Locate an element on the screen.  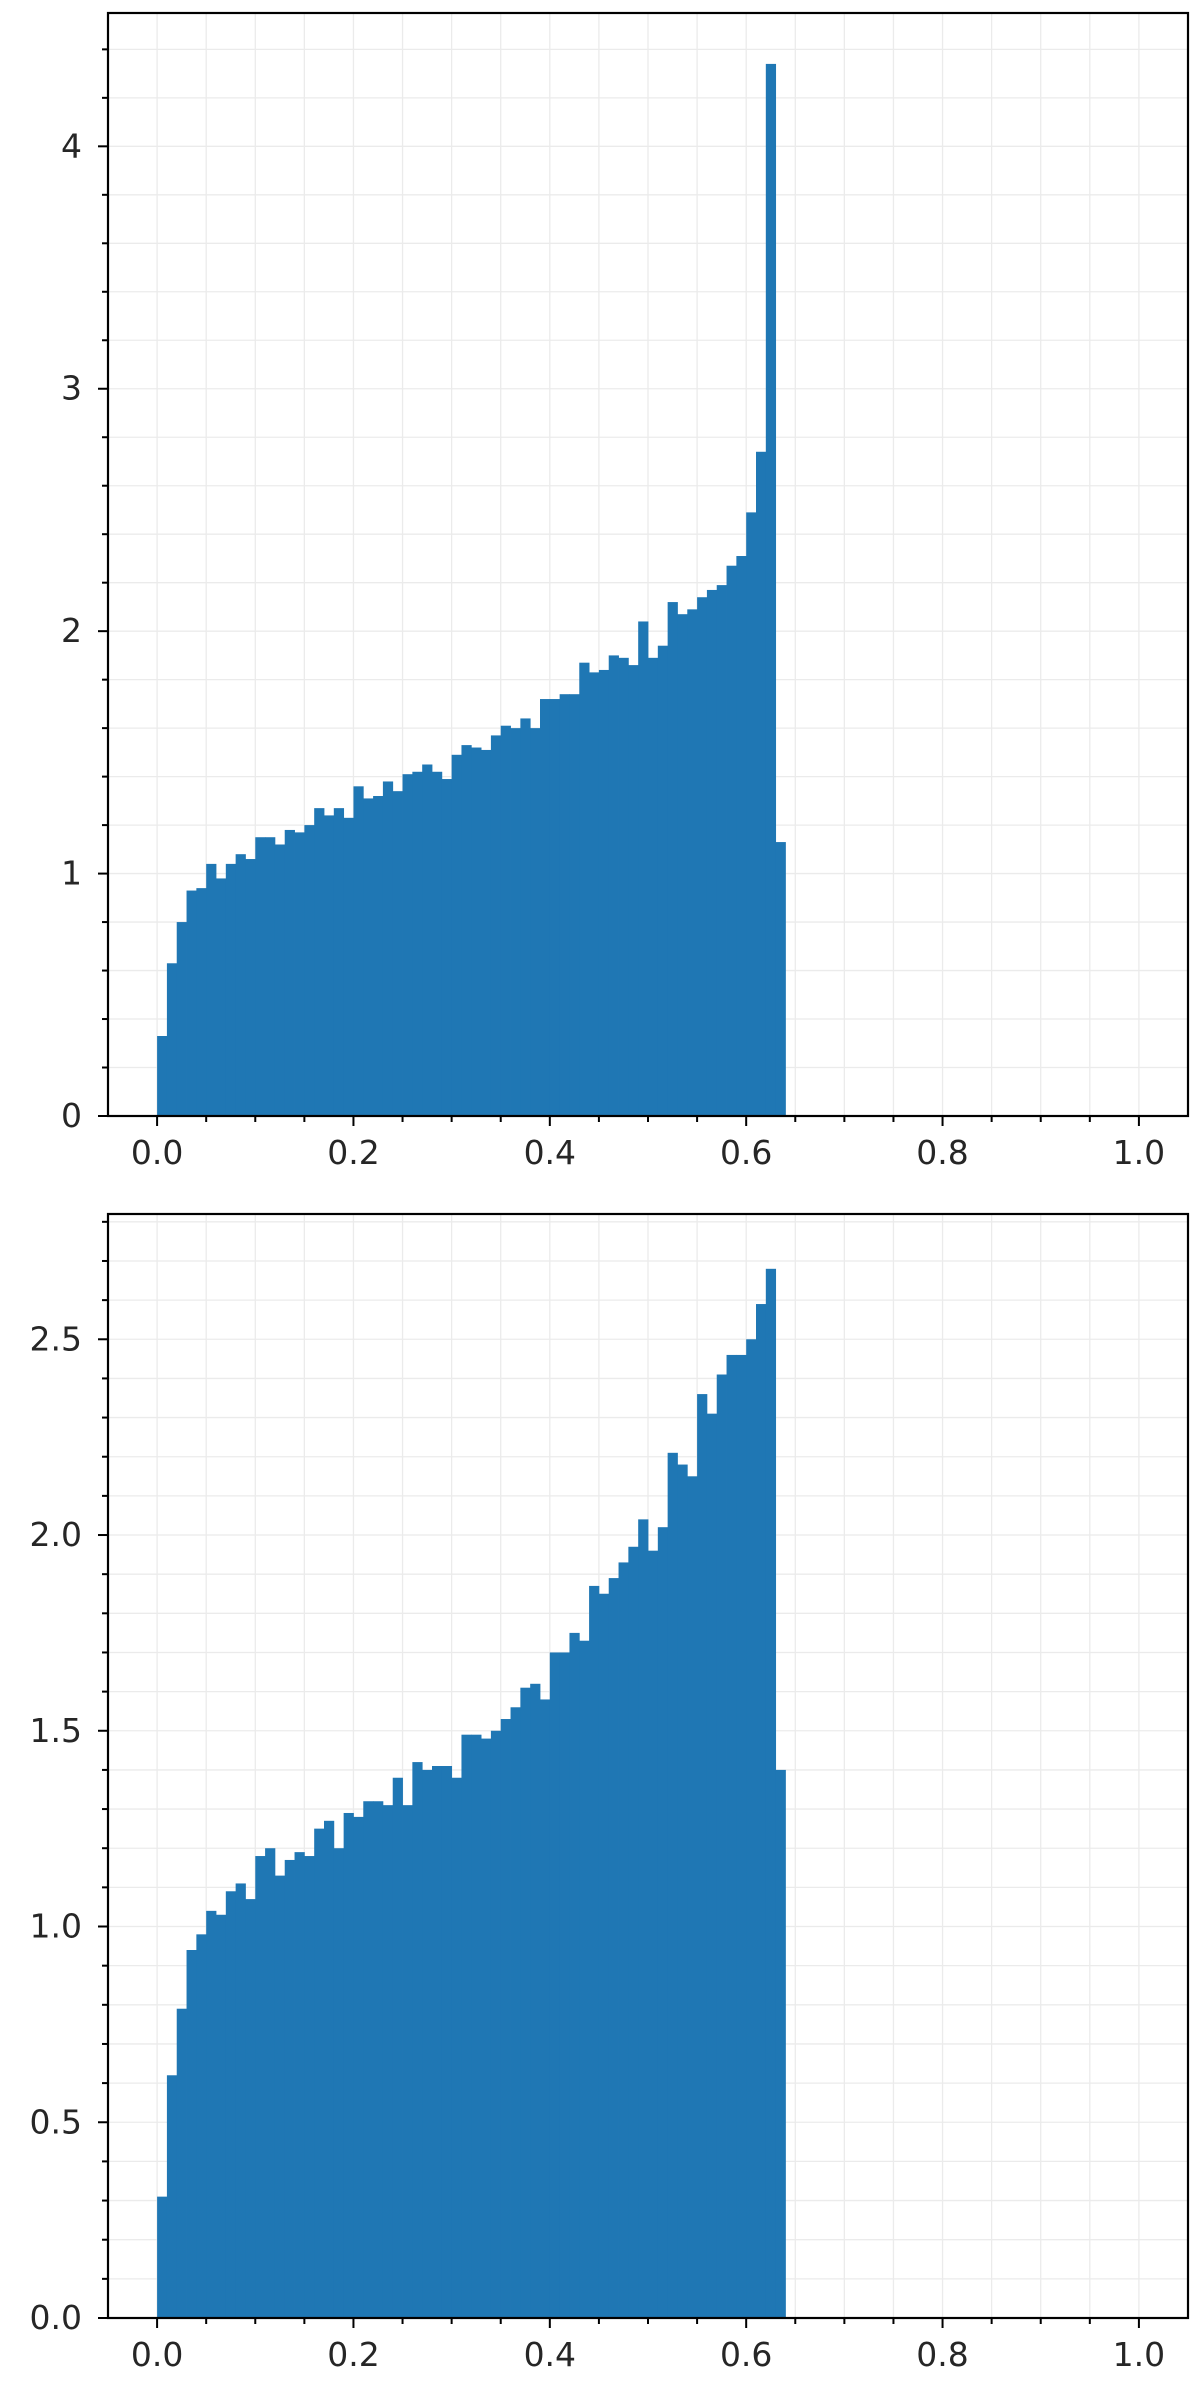
x-tick-label: 0.6 is located at coordinates (746, 1152).